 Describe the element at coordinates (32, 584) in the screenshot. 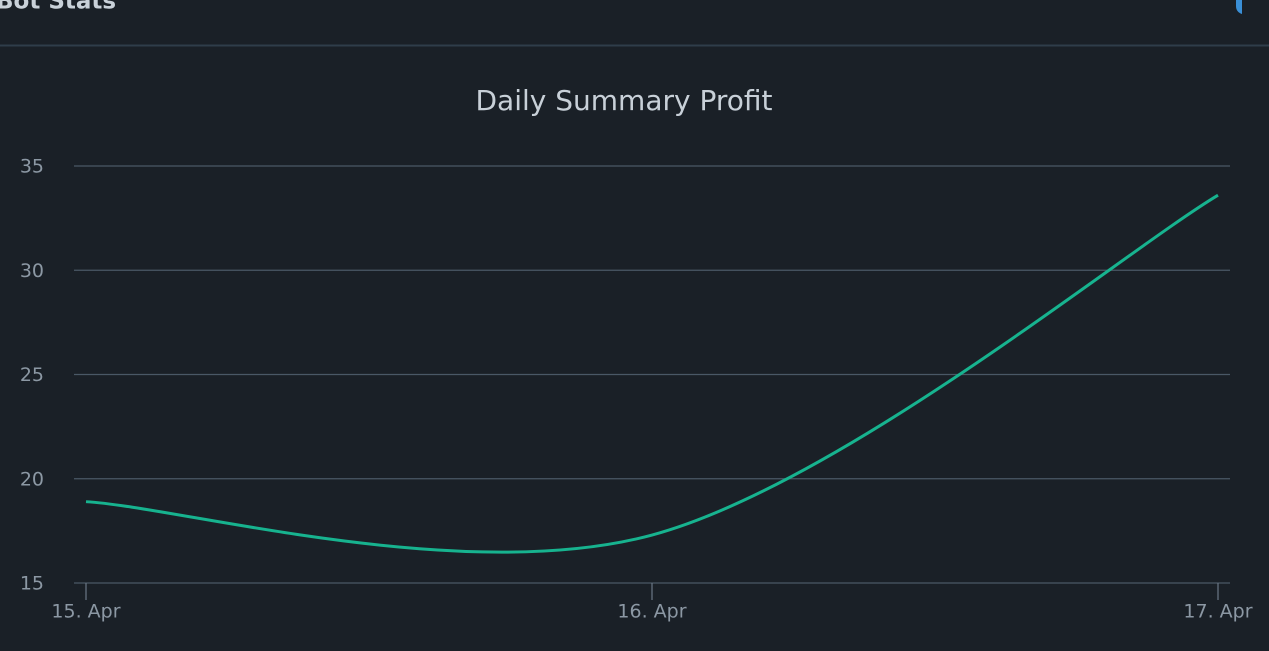

I see `y-tick-label: 15` at that location.